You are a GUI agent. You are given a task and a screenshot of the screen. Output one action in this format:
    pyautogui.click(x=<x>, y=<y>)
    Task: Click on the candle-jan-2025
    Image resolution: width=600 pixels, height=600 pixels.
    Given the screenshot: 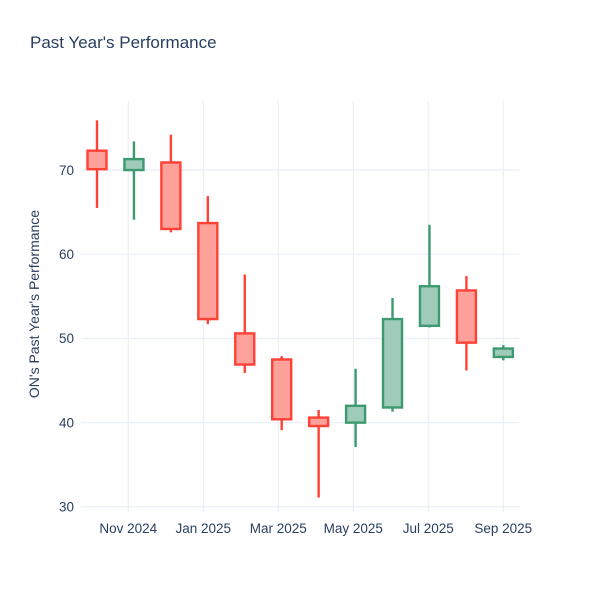 What is the action you would take?
    pyautogui.click(x=208, y=260)
    